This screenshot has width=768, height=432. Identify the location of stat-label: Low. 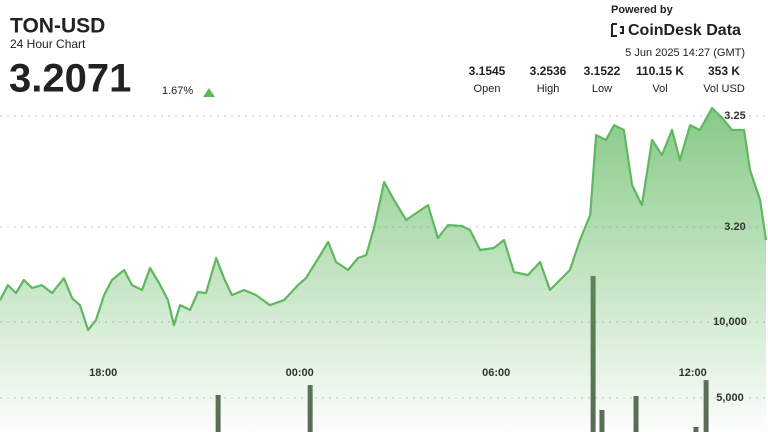
(602, 89).